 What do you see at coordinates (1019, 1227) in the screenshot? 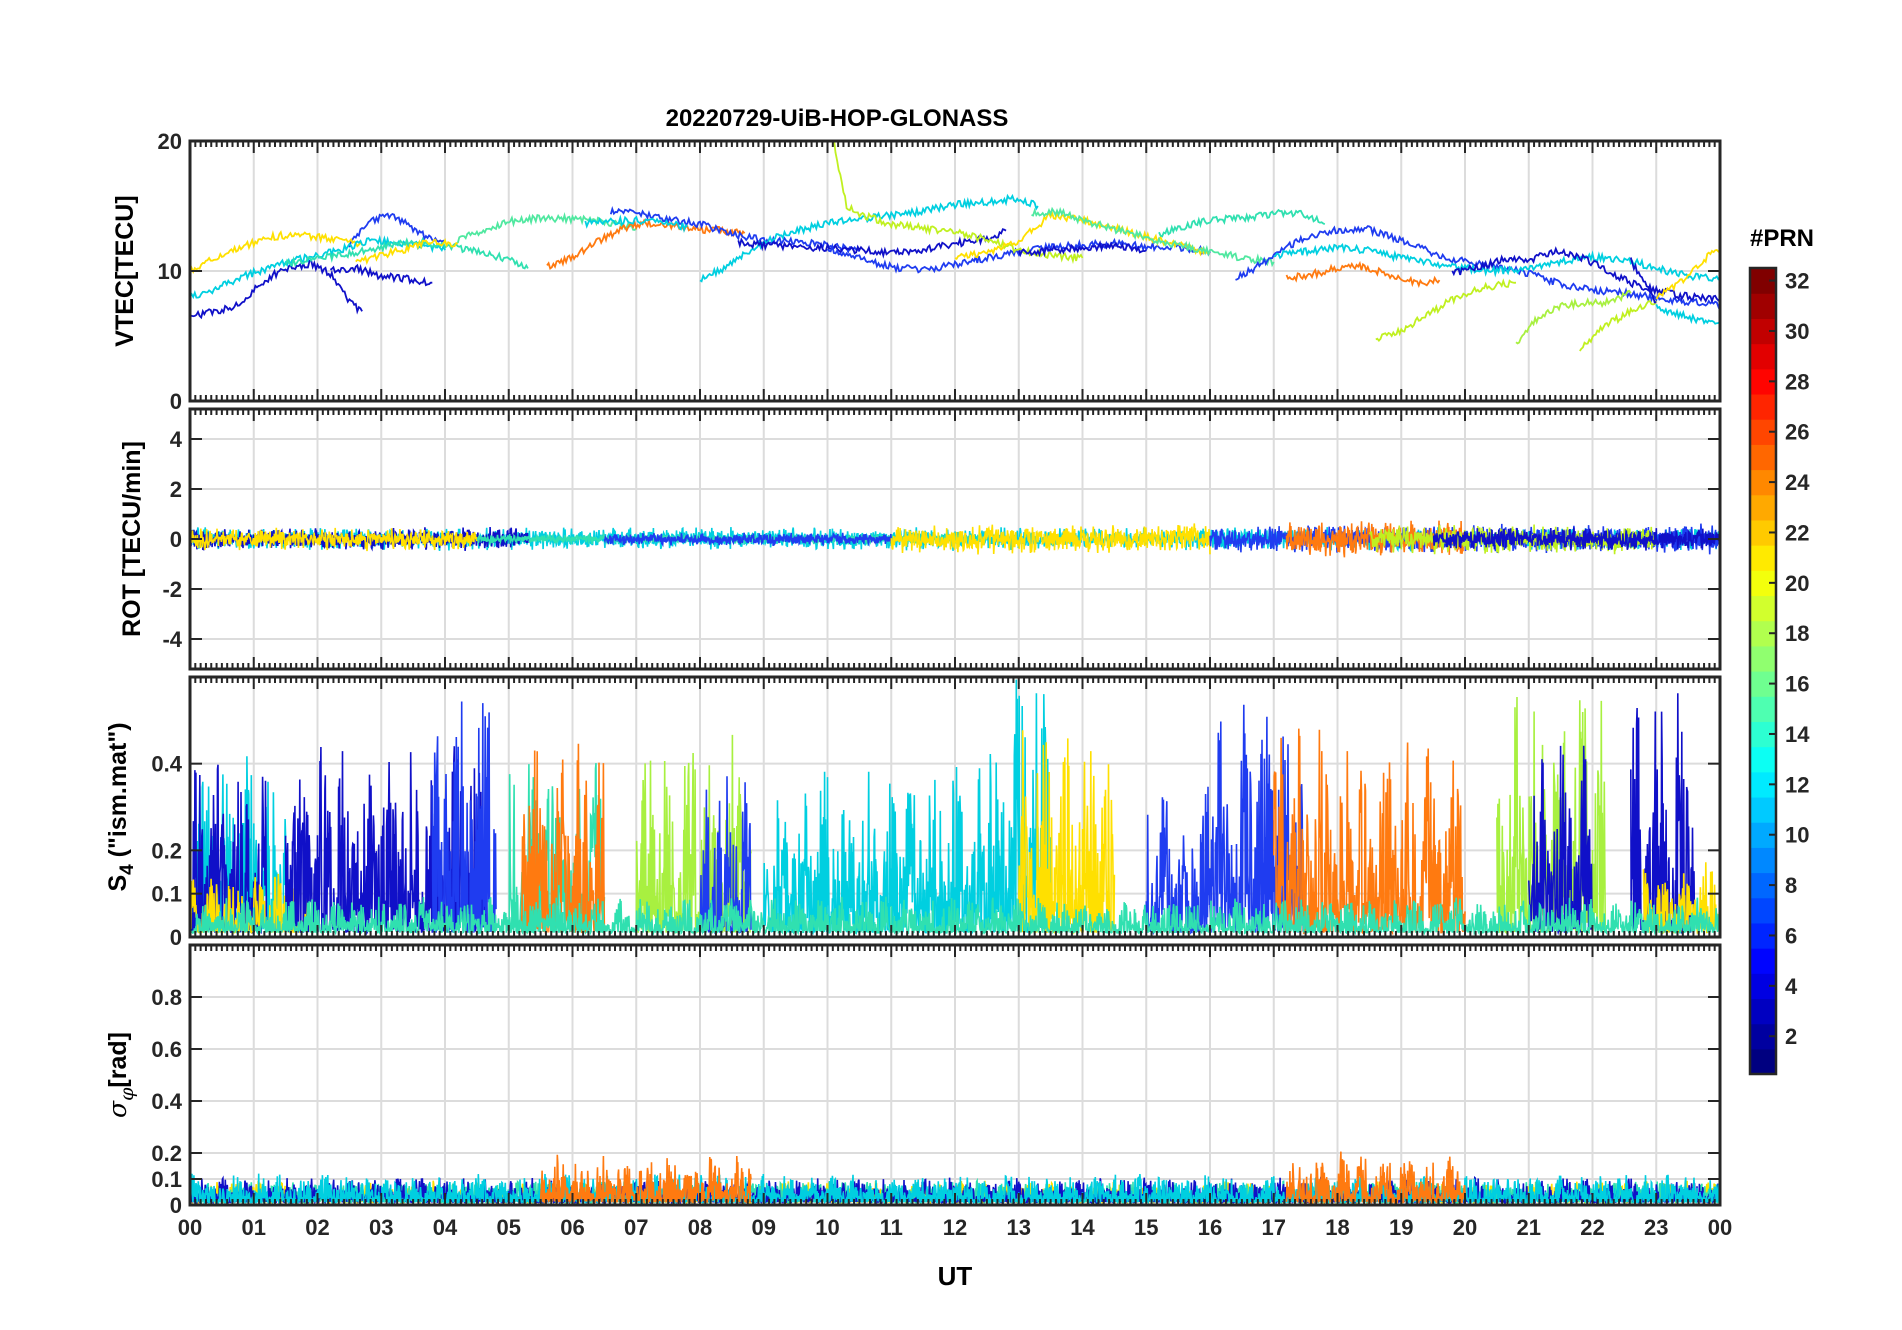
I see `x-tick-label: 13` at bounding box center [1019, 1227].